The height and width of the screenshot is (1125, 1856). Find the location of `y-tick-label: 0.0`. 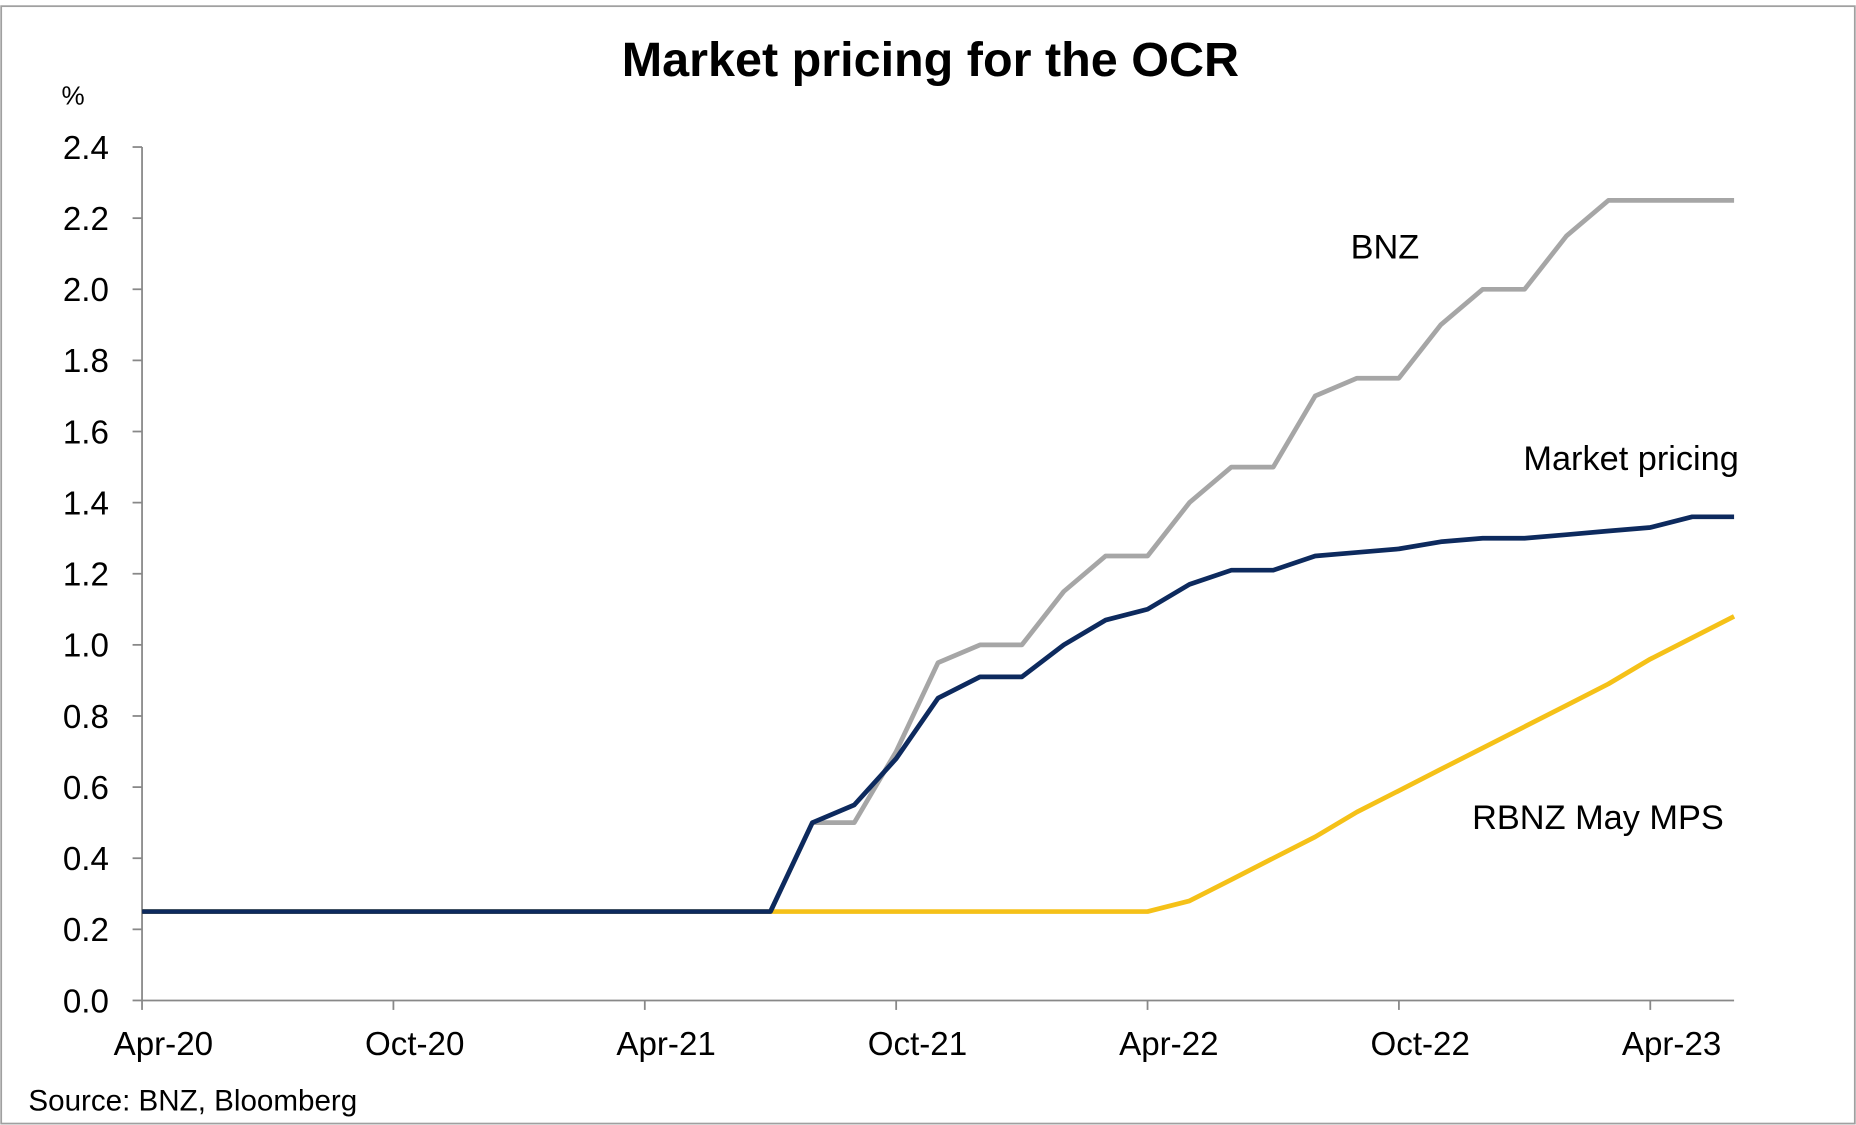

y-tick-label: 0.0 is located at coordinates (86, 1001).